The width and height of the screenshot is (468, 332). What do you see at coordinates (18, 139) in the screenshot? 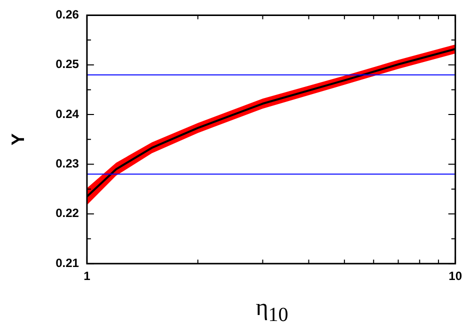
I see `y-axis-title: Y` at bounding box center [18, 139].